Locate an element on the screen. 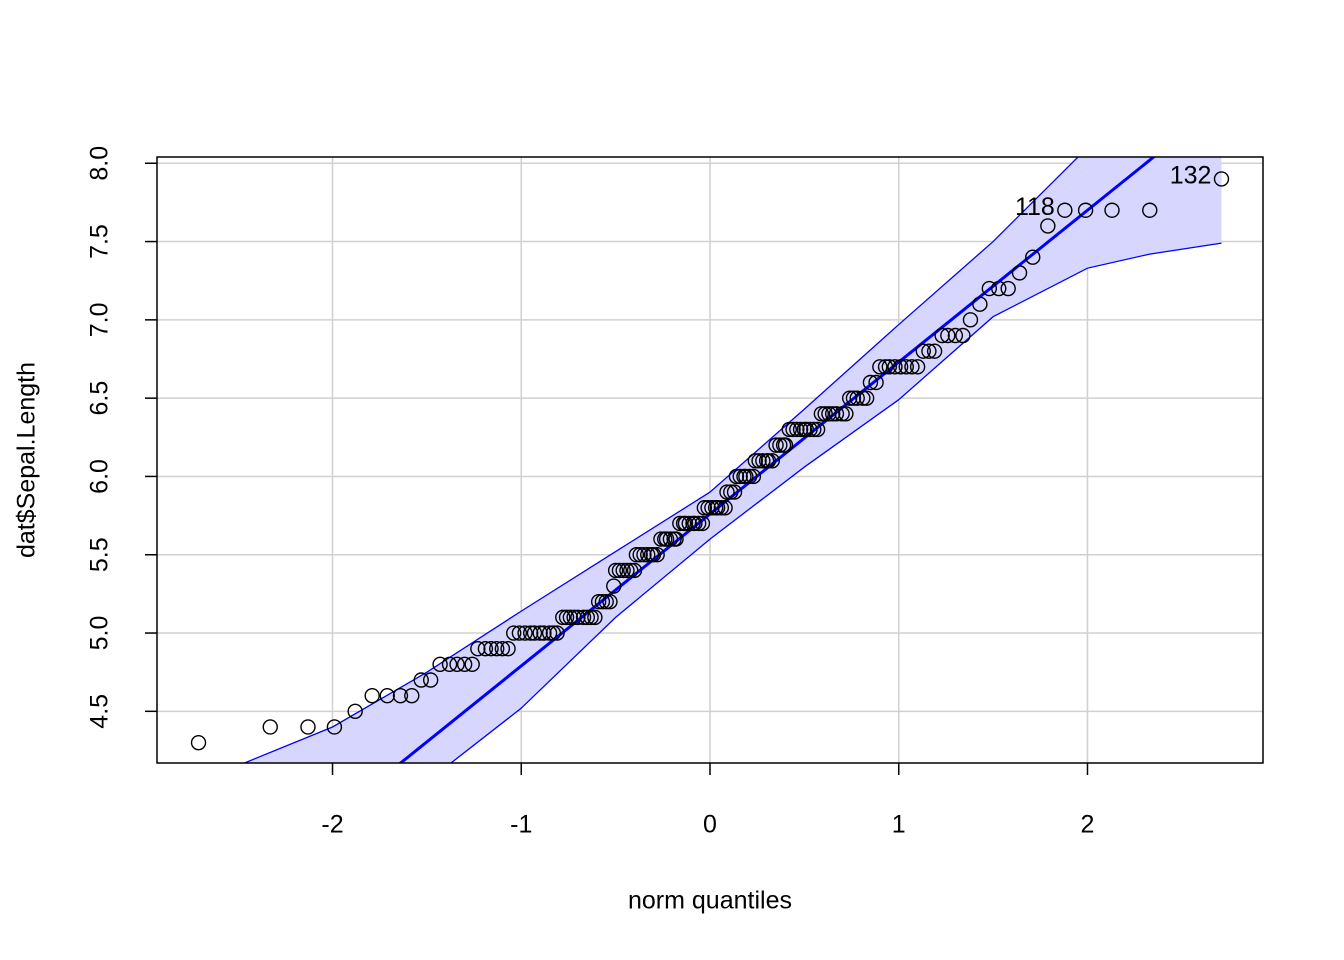 This screenshot has width=1344, height=960. y-tick-label: 6.5 is located at coordinates (100, 398).